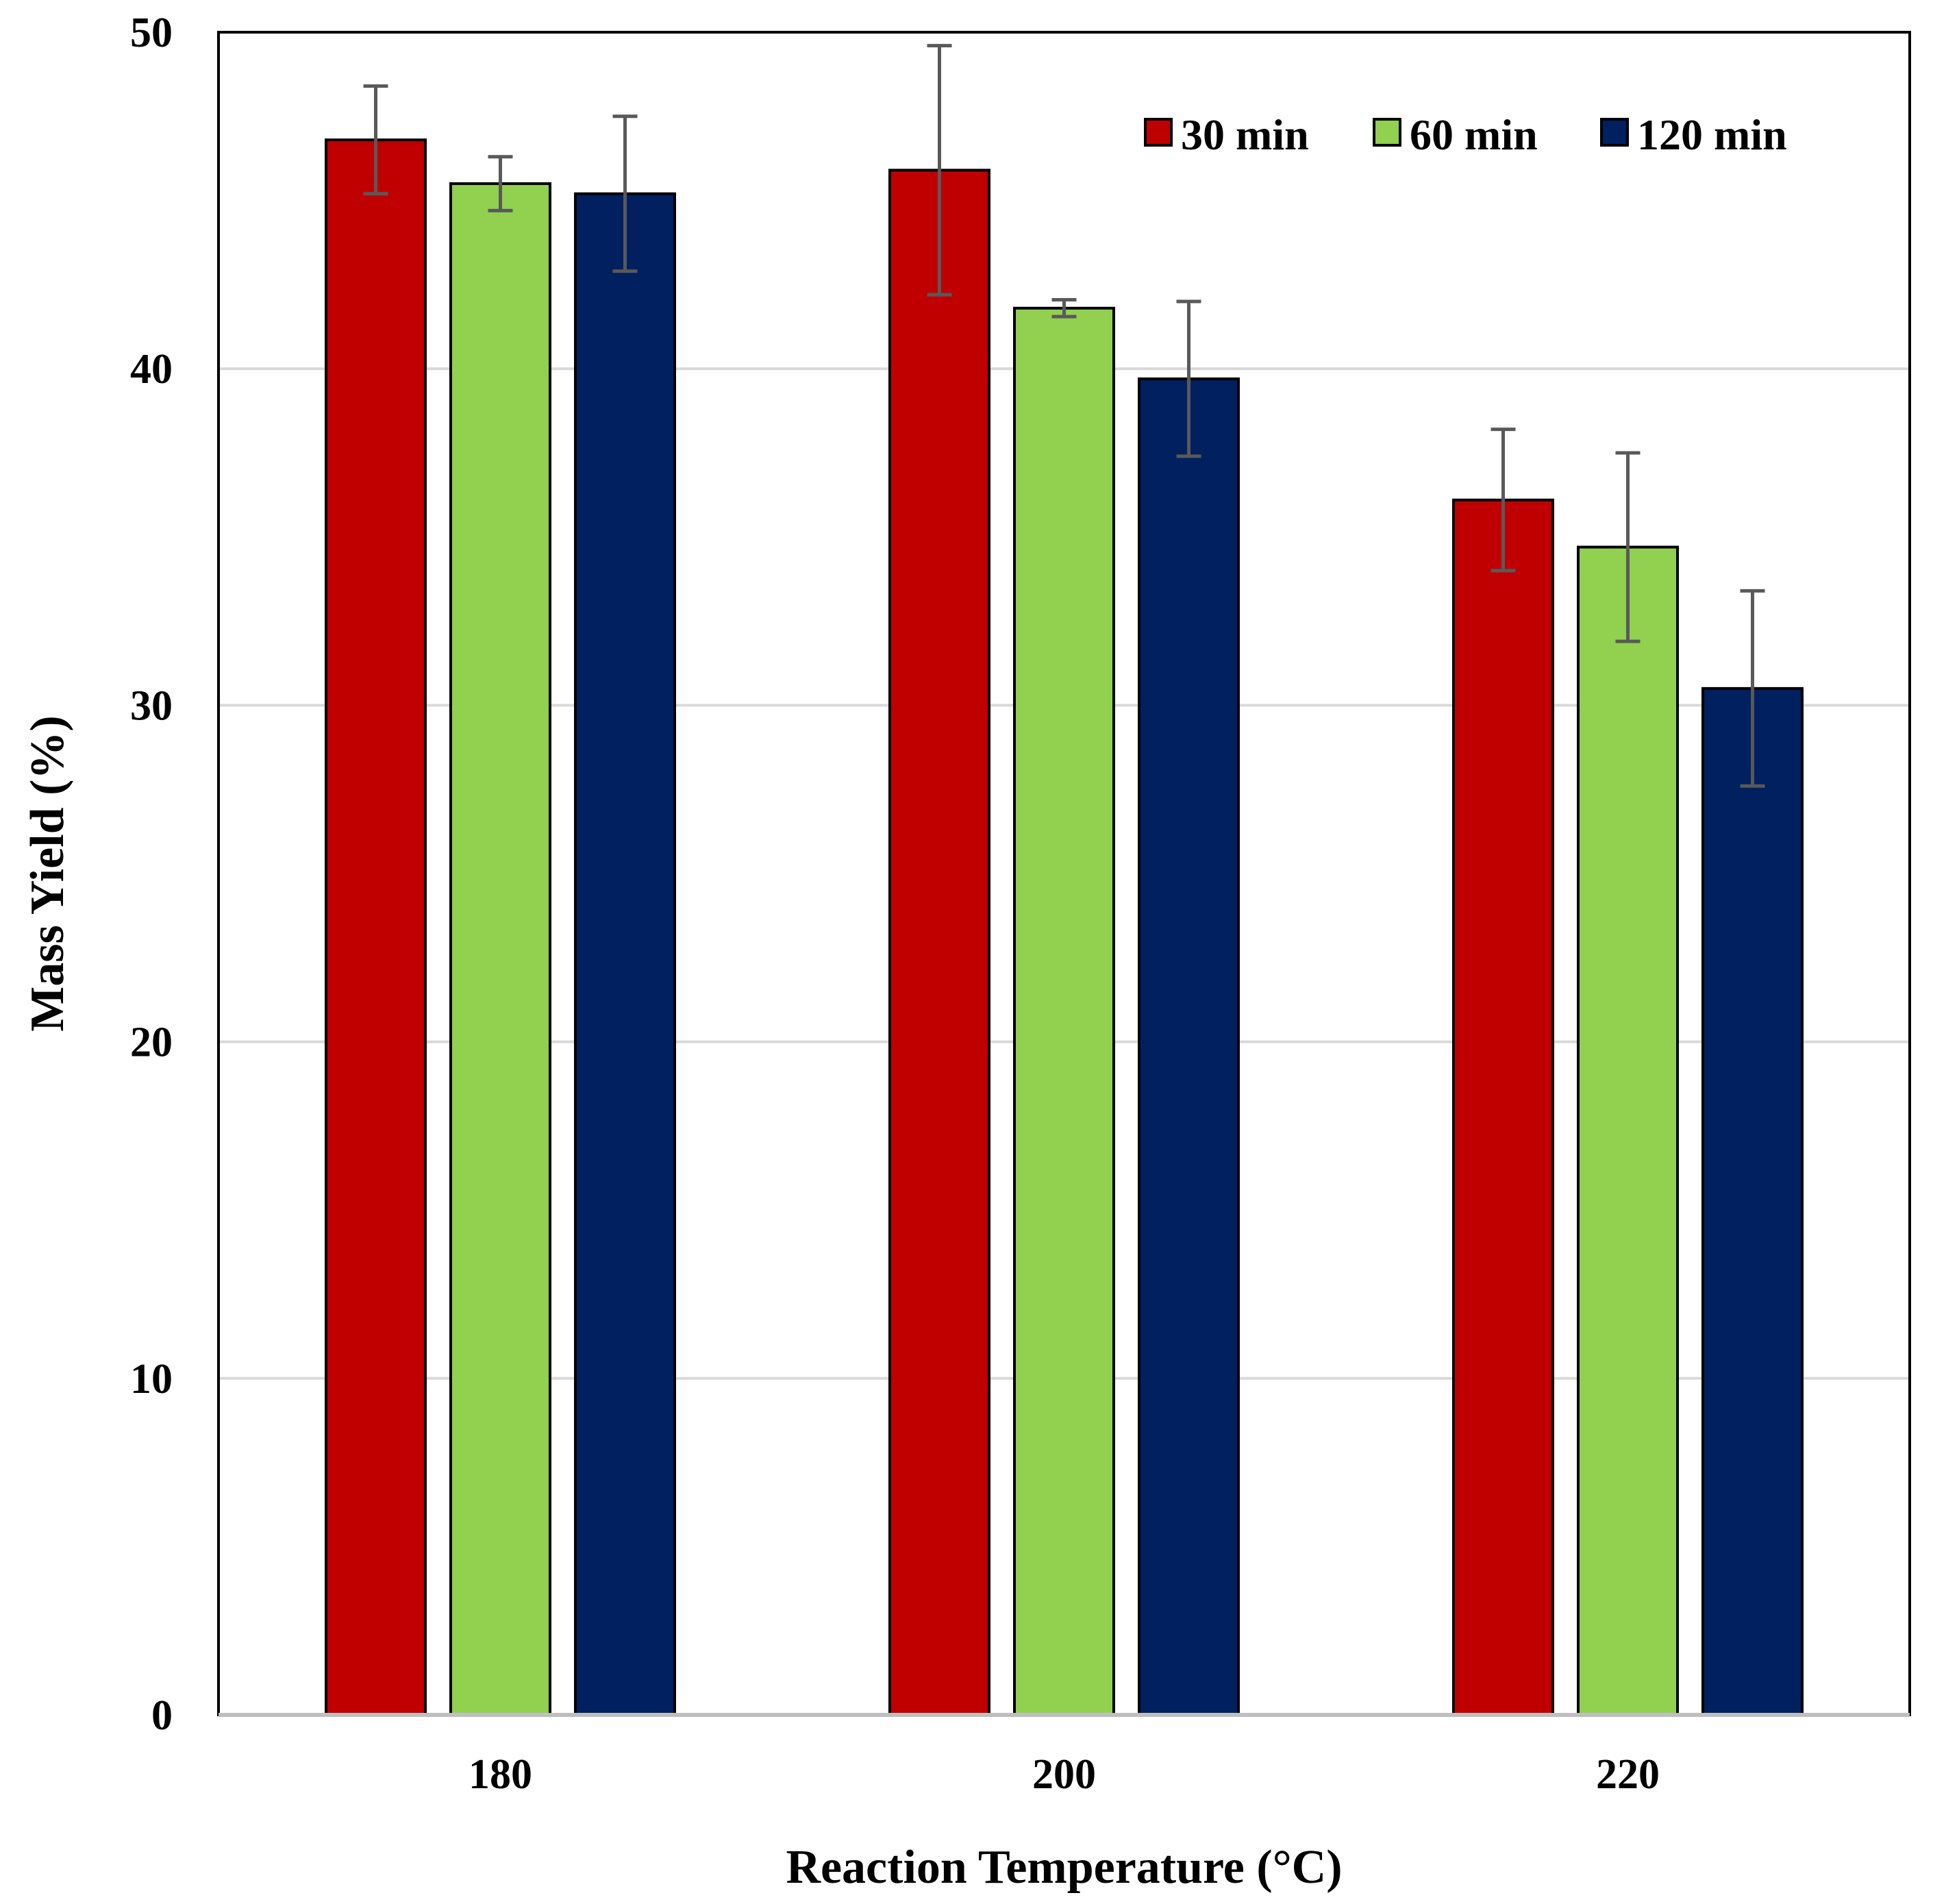 The height and width of the screenshot is (1904, 1933). What do you see at coordinates (48, 873) in the screenshot?
I see `y-axis-title: Mass Yield (%)` at bounding box center [48, 873].